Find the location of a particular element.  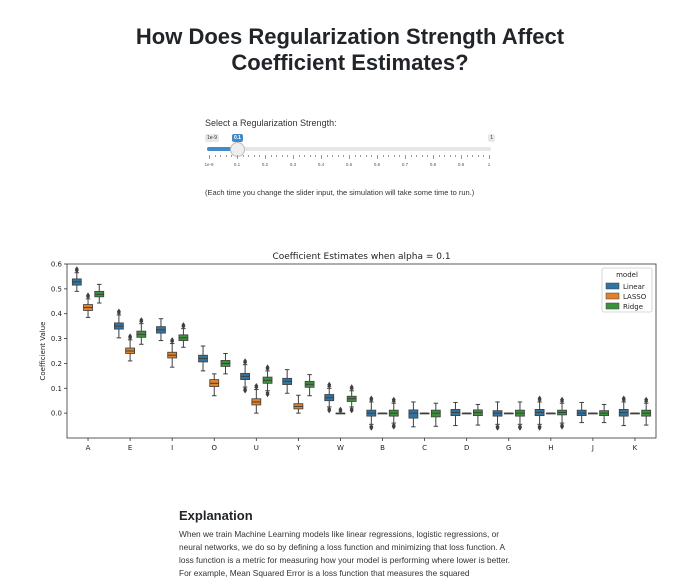

x-tick-label: D is located at coordinates (466, 448).